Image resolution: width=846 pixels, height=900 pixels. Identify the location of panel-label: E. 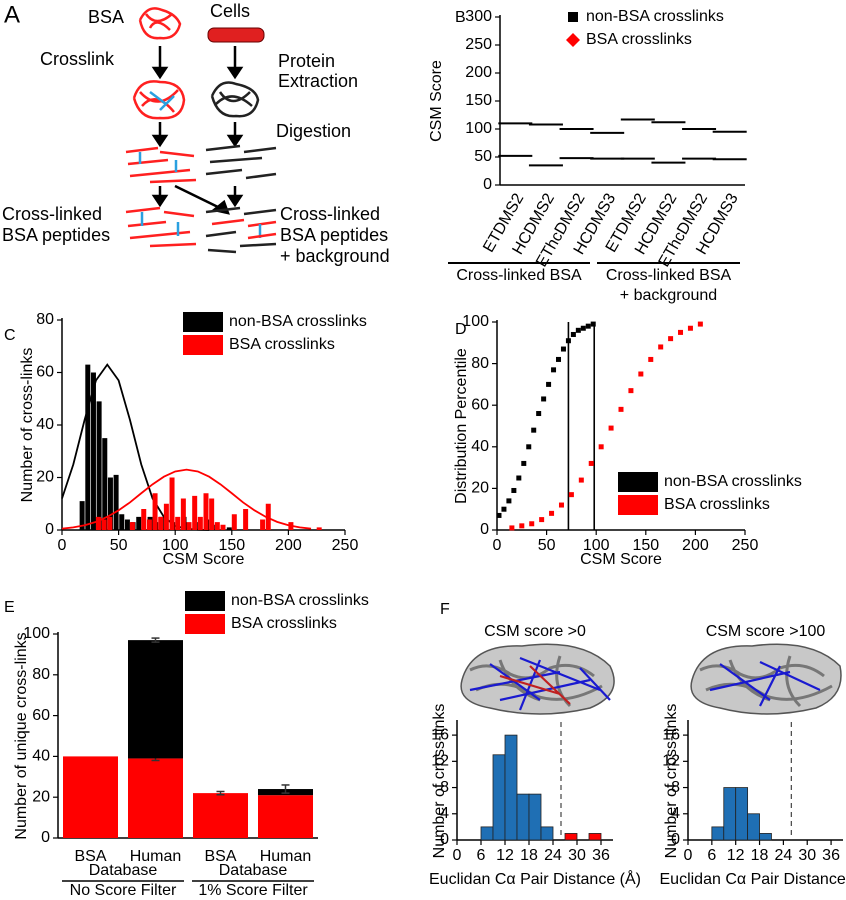
(9, 607).